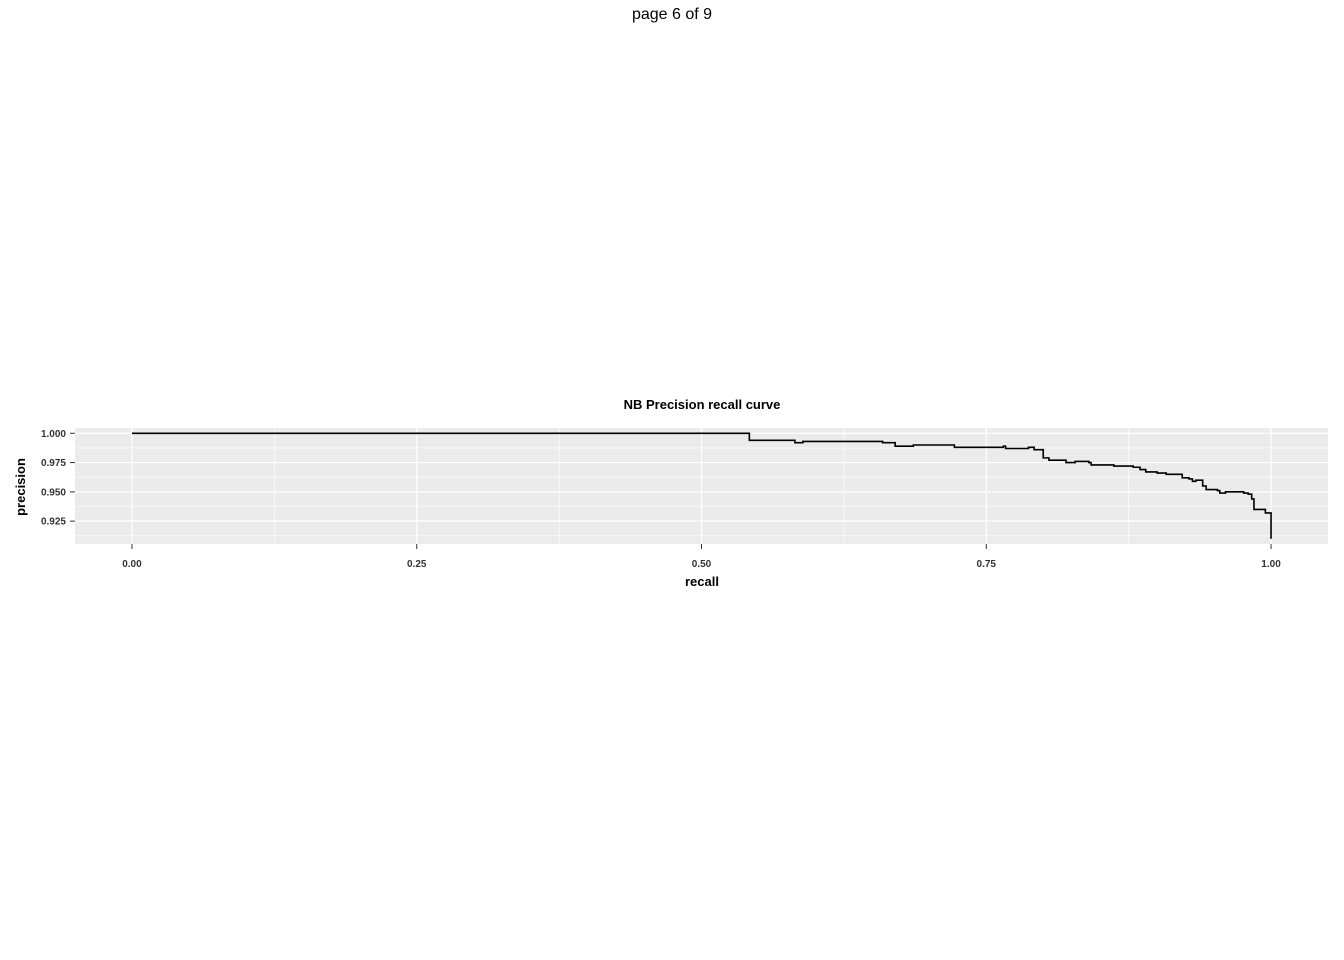  What do you see at coordinates (53, 463) in the screenshot?
I see `y-tick-label: 0.975` at bounding box center [53, 463].